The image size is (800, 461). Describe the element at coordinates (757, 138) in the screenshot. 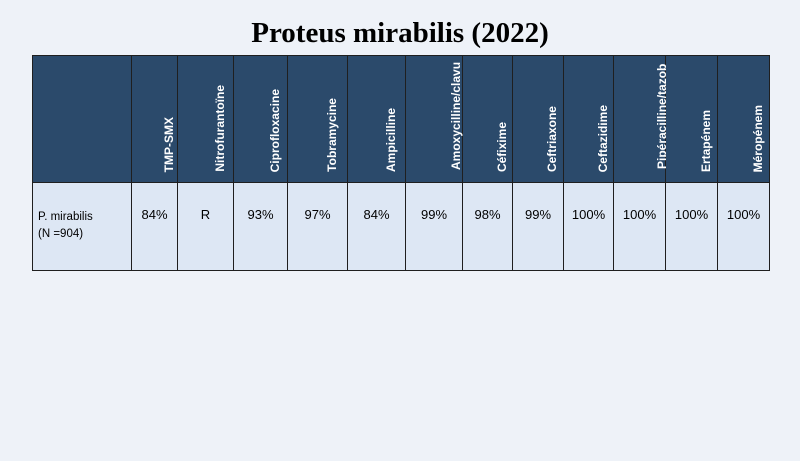

I see `column-header-label: Méropénem` at that location.